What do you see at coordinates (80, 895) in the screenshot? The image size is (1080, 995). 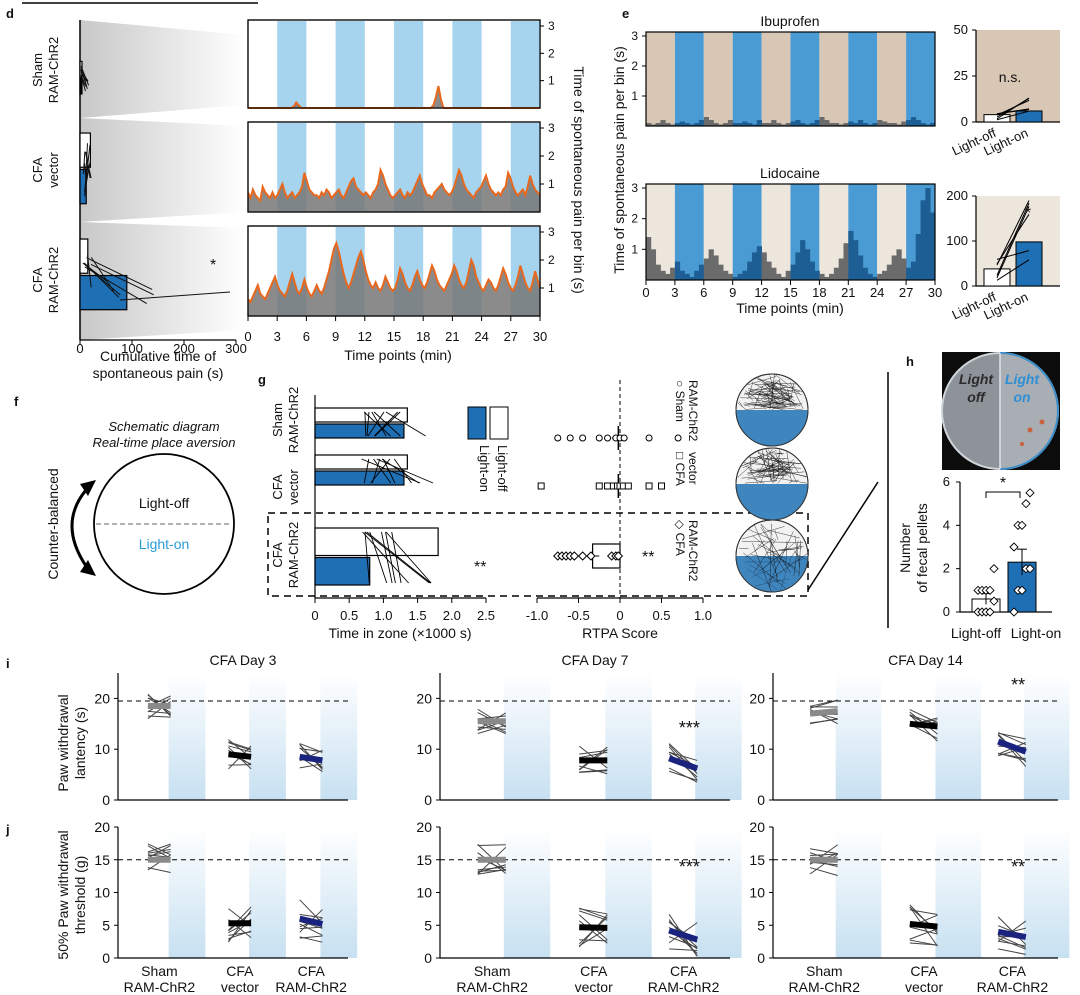 I see `j-ylabel-2: threshold (g)` at bounding box center [80, 895].